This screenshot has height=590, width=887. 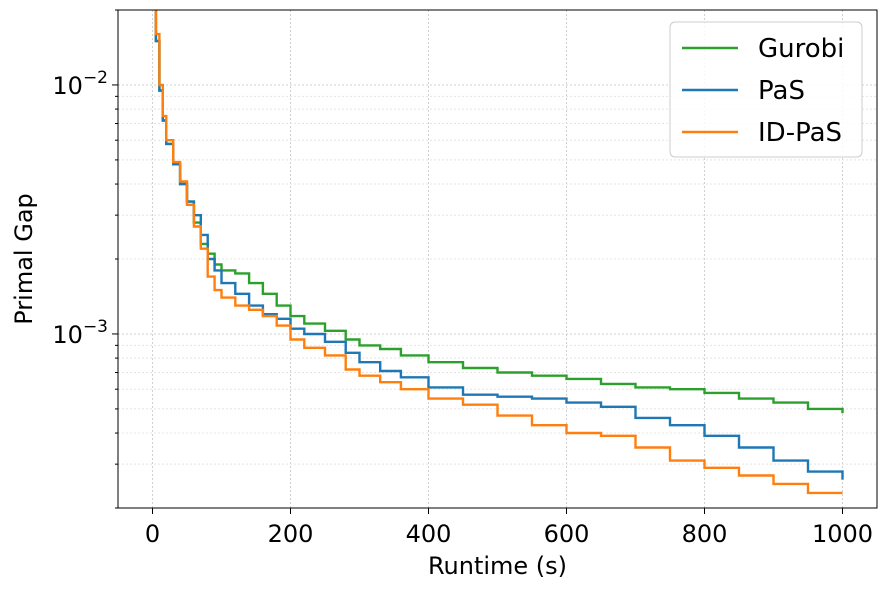 What do you see at coordinates (80, 333) in the screenshot?
I see `y-tick-label: 10⁻³` at bounding box center [80, 333].